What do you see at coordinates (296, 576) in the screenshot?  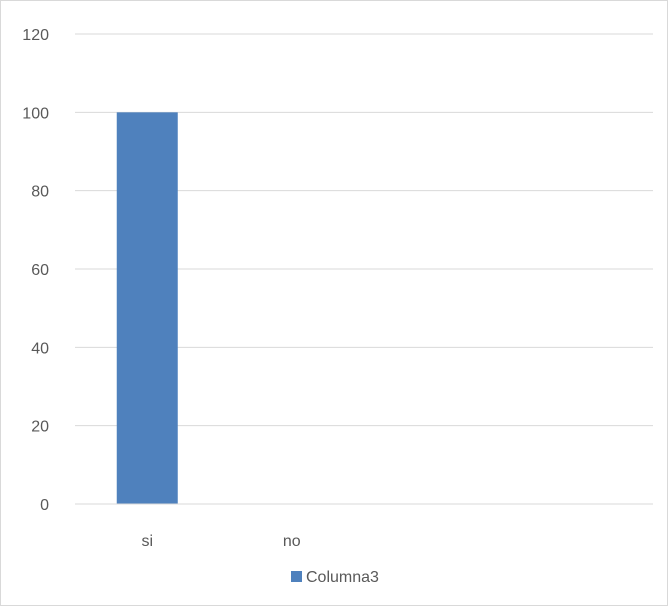 I see `legend-swatch-columna3` at bounding box center [296, 576].